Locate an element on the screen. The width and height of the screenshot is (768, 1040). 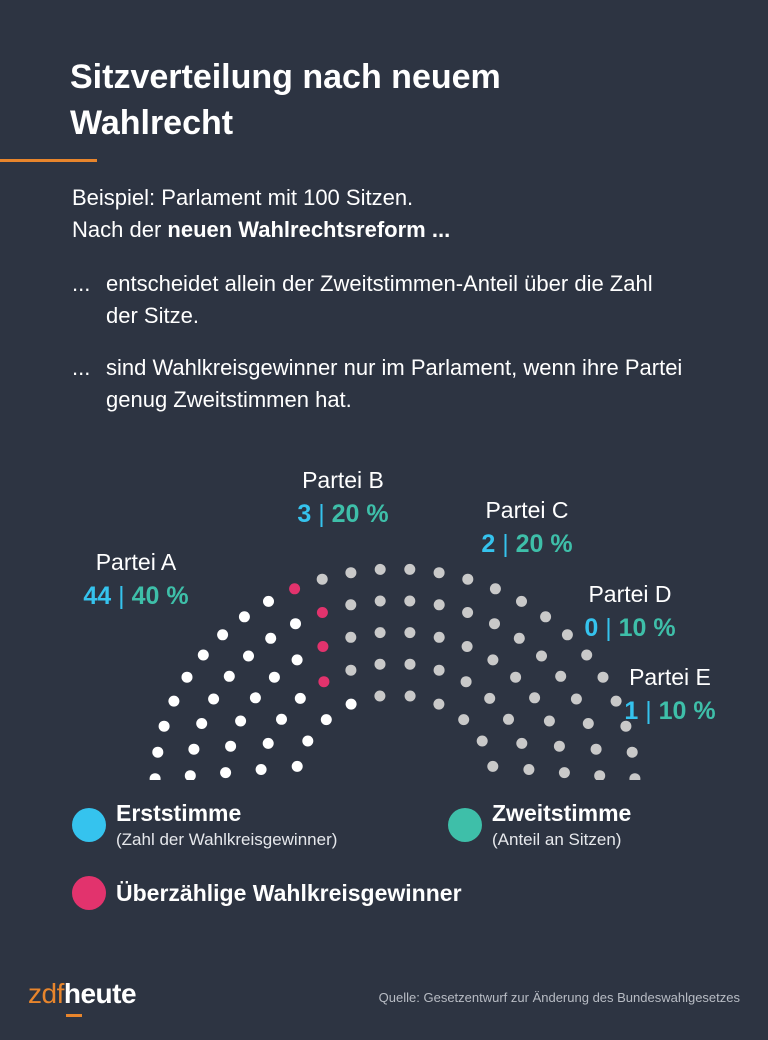
legend-zweitstimme-sub: (Anteil an Sitzen) is located at coordinates (557, 839).